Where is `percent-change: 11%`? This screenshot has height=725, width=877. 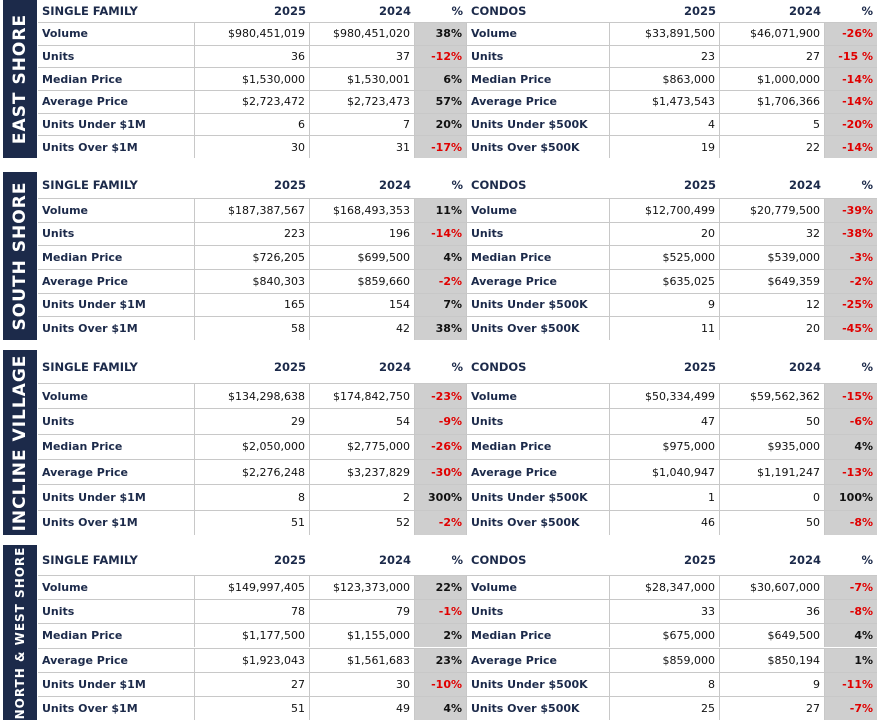 percent-change: 11% is located at coordinates (441, 210).